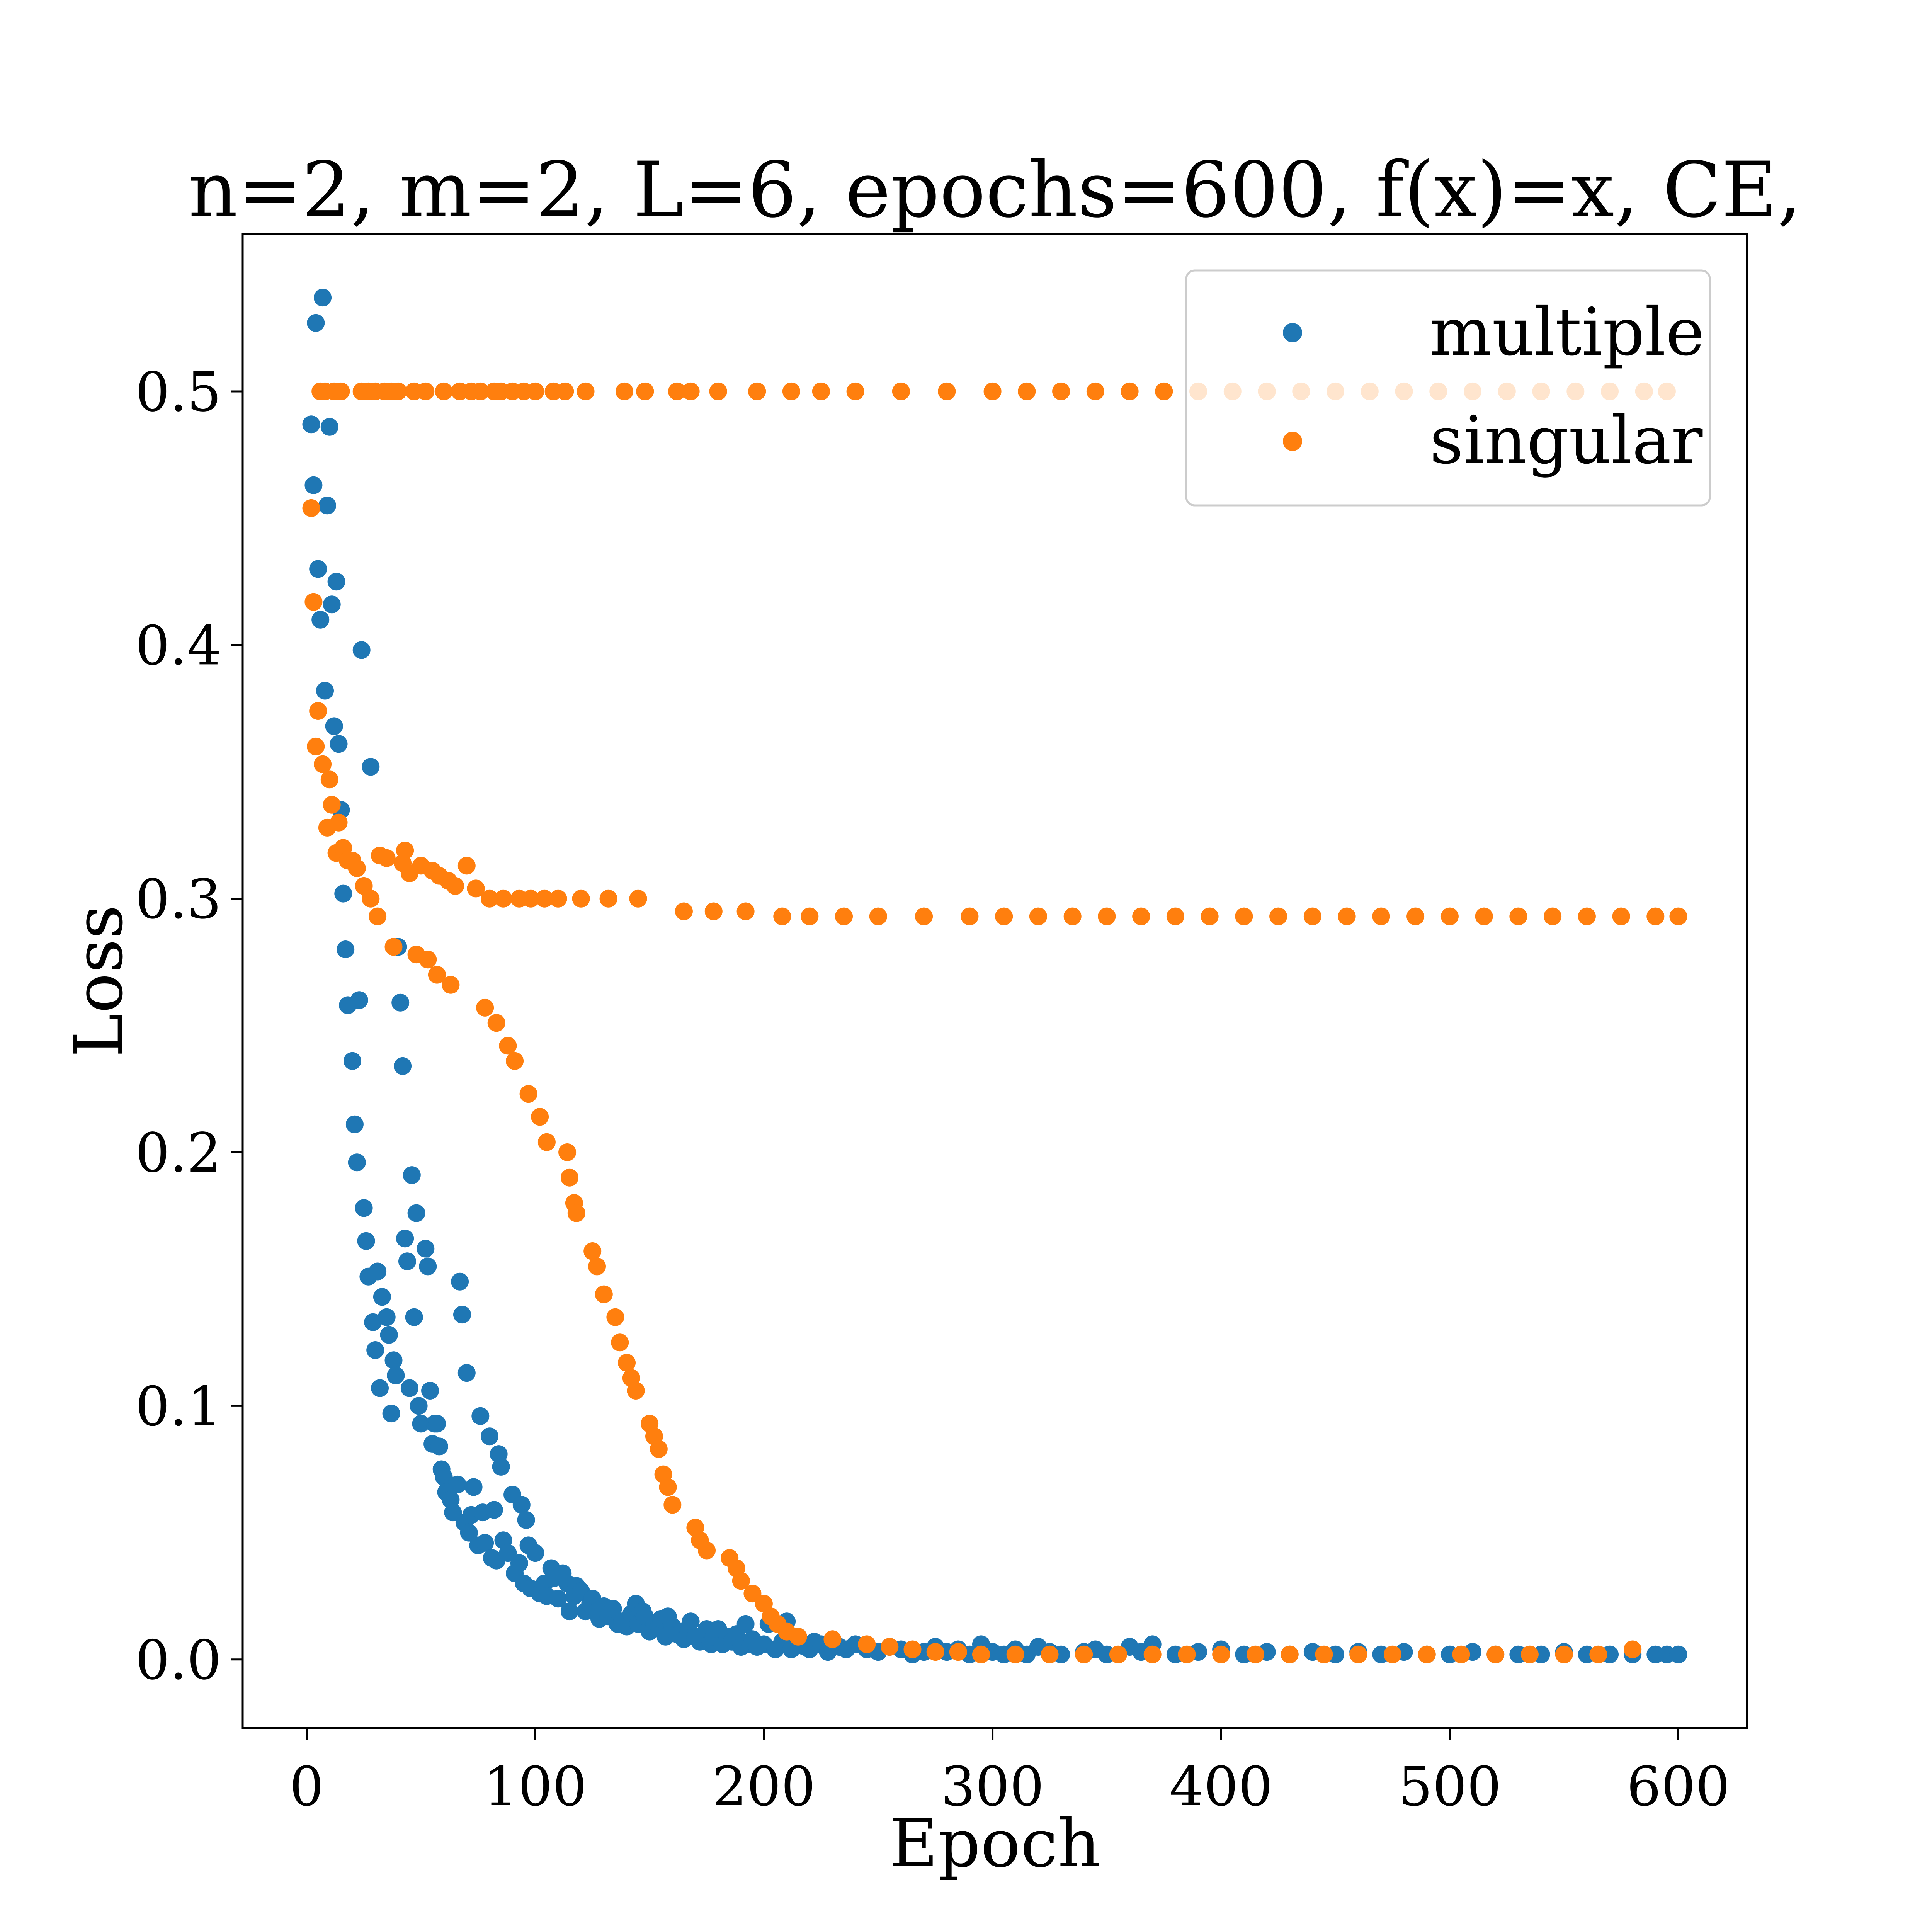 Image resolution: width=1932 pixels, height=1932 pixels. What do you see at coordinates (178, 392) in the screenshot?
I see `y-tick-label: 0.5` at bounding box center [178, 392].